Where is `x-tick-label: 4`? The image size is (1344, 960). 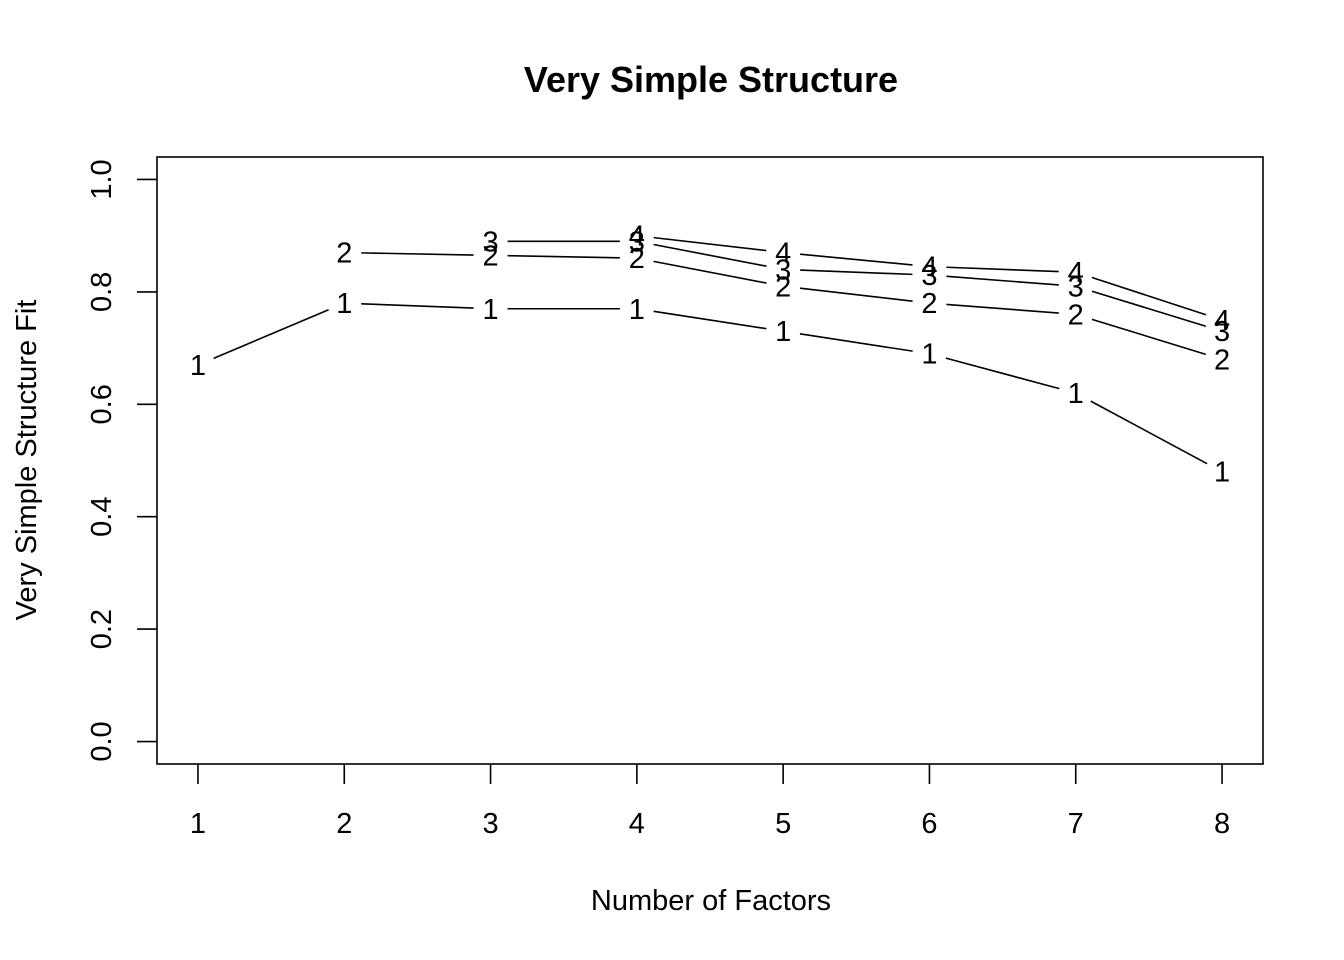 x-tick-label: 4 is located at coordinates (637, 824).